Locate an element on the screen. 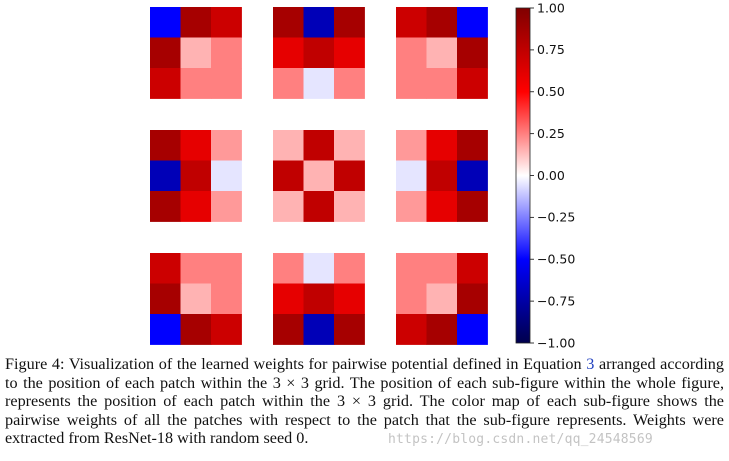 The image size is (729, 461). subplot-bottom-center is located at coordinates (319, 299).